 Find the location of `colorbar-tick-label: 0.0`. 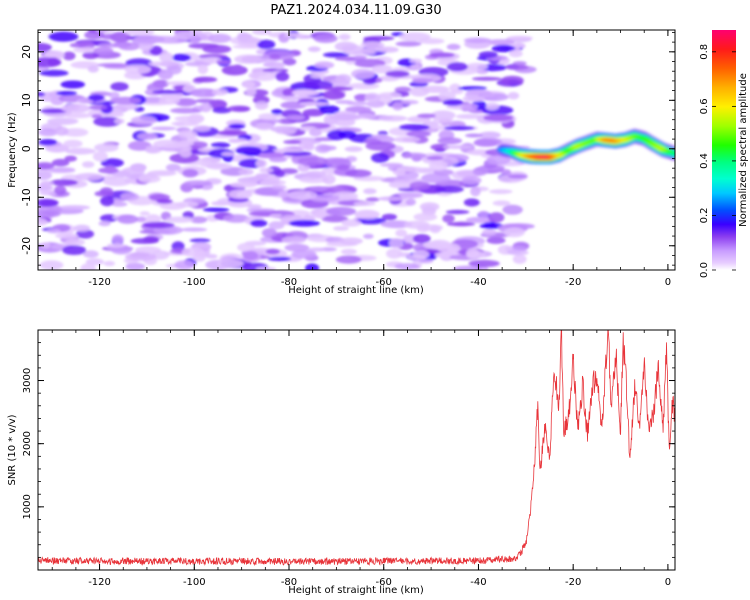

colorbar-tick-label: 0.0 is located at coordinates (704, 270).